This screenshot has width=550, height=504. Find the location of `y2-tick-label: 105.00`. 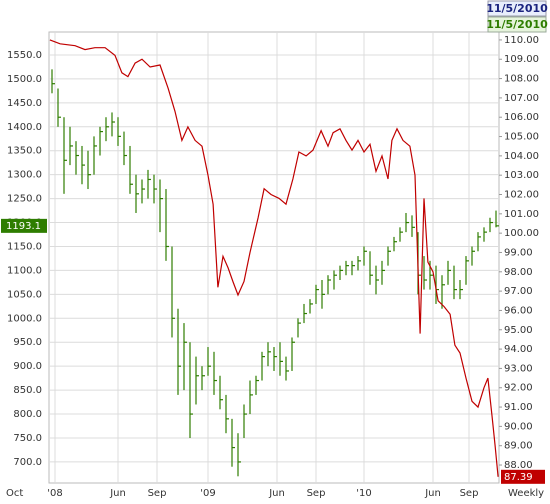

y2-tick-label: 105.00 is located at coordinates (521, 137).